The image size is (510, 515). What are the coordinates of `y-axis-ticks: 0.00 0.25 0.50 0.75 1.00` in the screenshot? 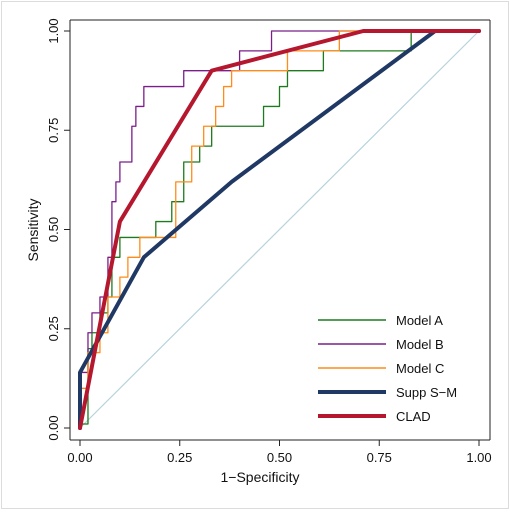 It's located at (58, 229).